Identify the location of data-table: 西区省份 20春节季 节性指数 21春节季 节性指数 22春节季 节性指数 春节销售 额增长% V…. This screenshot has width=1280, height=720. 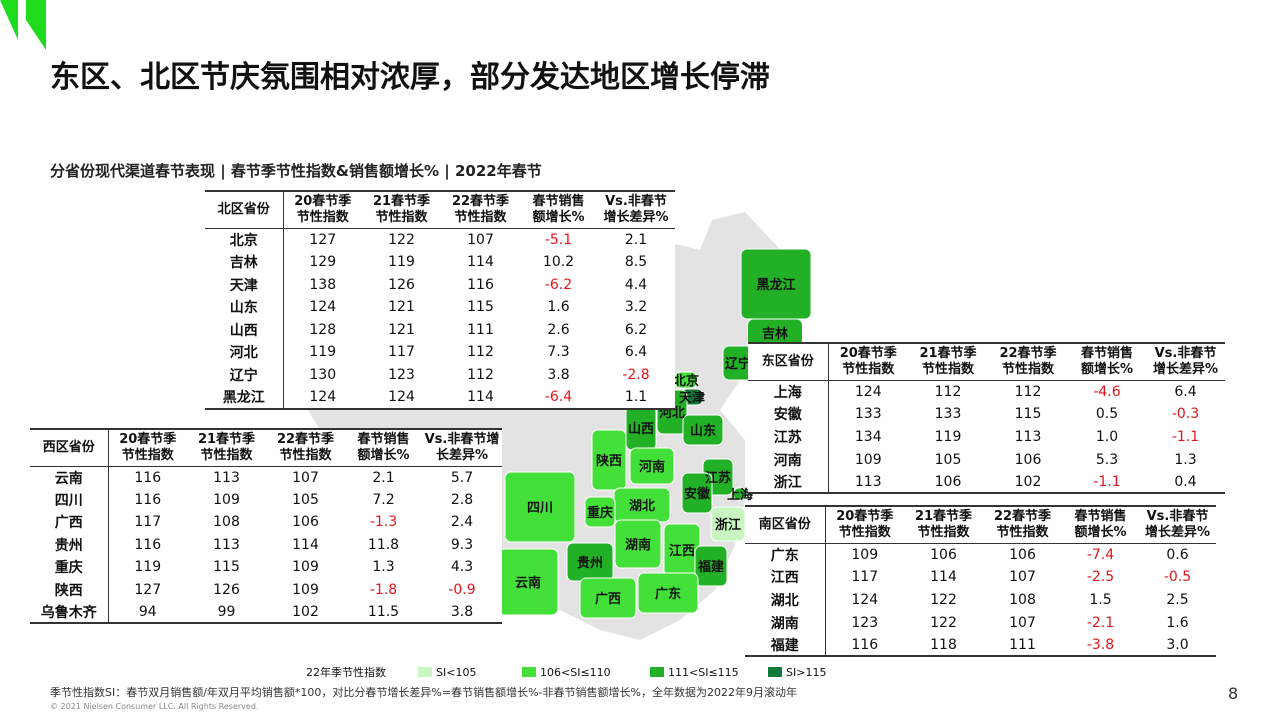
(266, 526).